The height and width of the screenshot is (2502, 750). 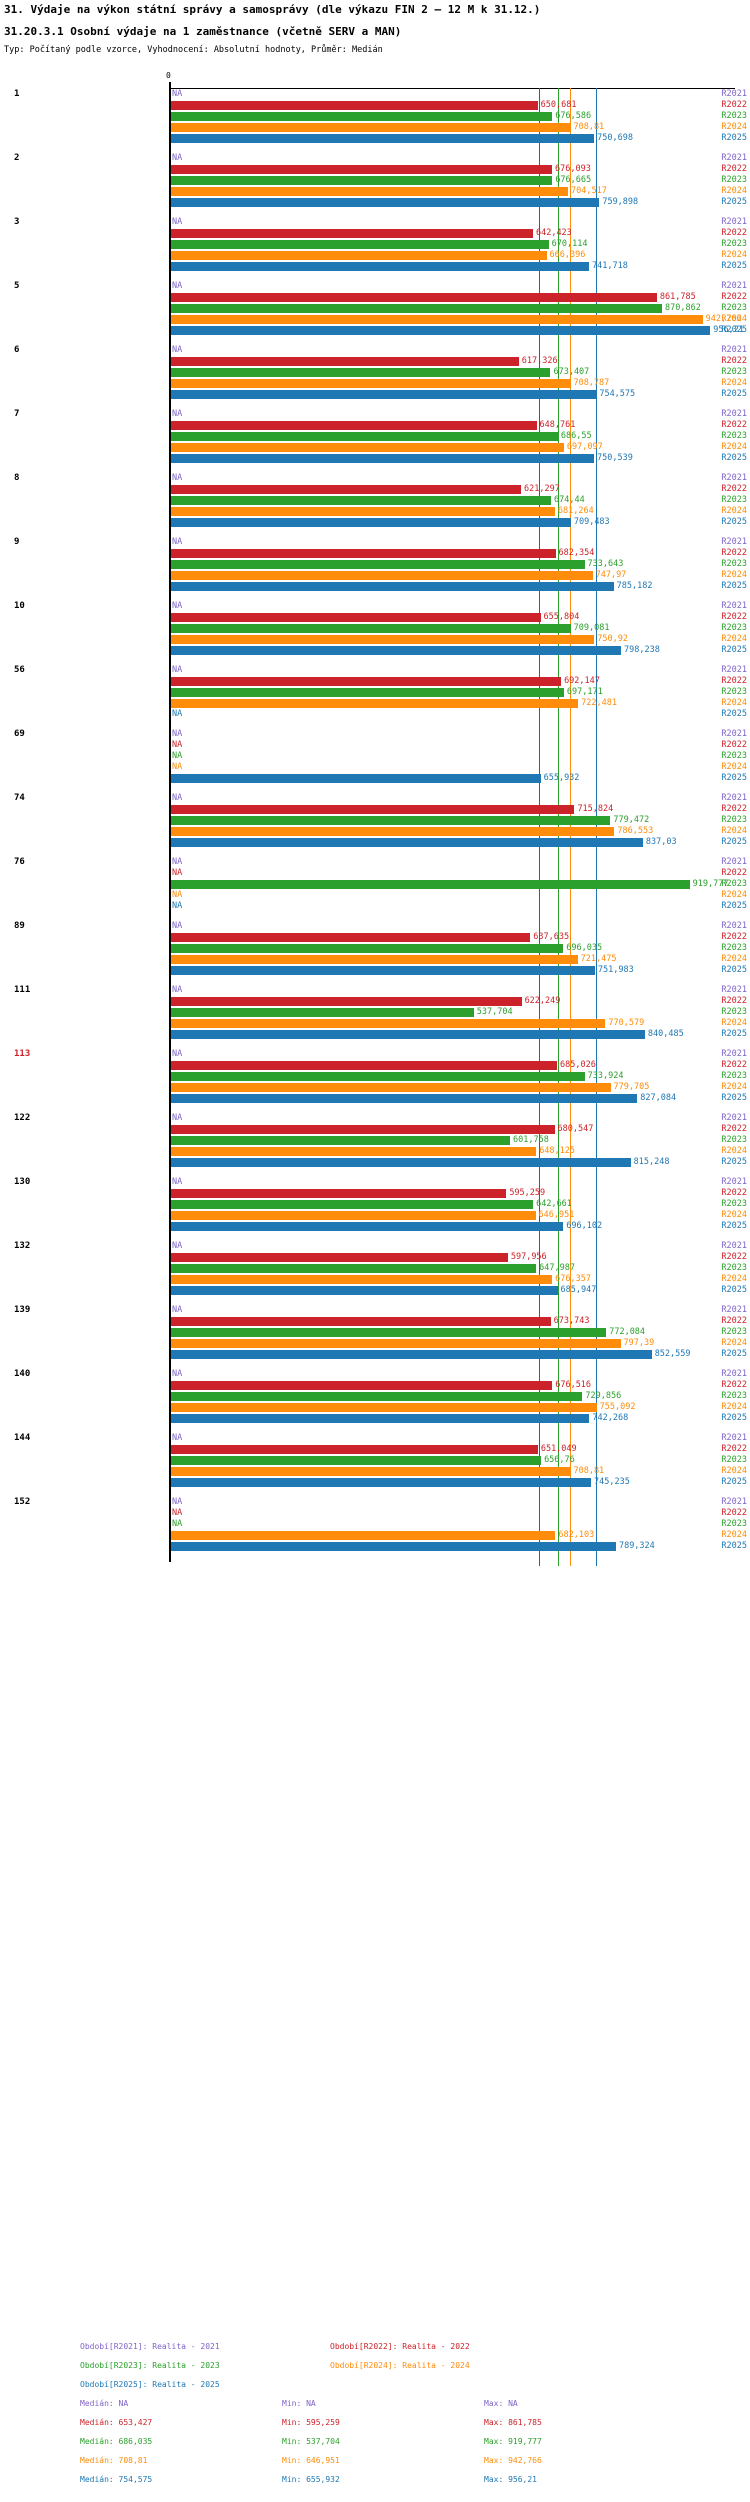 I want to click on series-label-r2025: R2025, so click(x=734, y=458).